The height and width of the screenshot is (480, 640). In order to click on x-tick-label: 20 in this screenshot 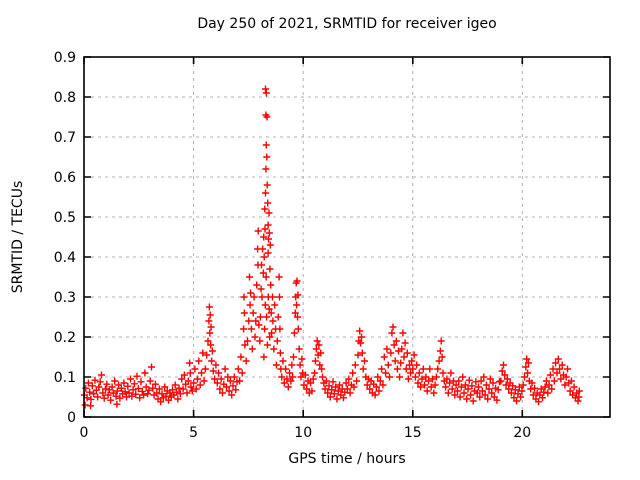, I will do `click(522, 433)`.